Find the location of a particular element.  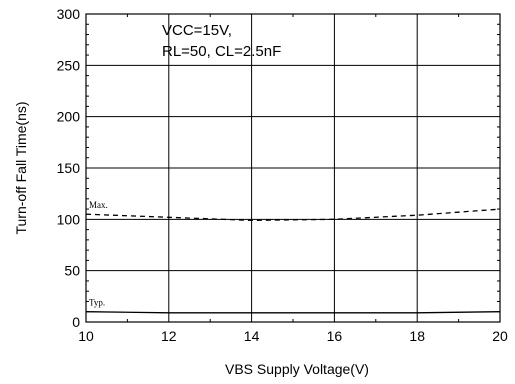

x-axis-title: VBS Supply Voltage(V) is located at coordinates (297, 369).